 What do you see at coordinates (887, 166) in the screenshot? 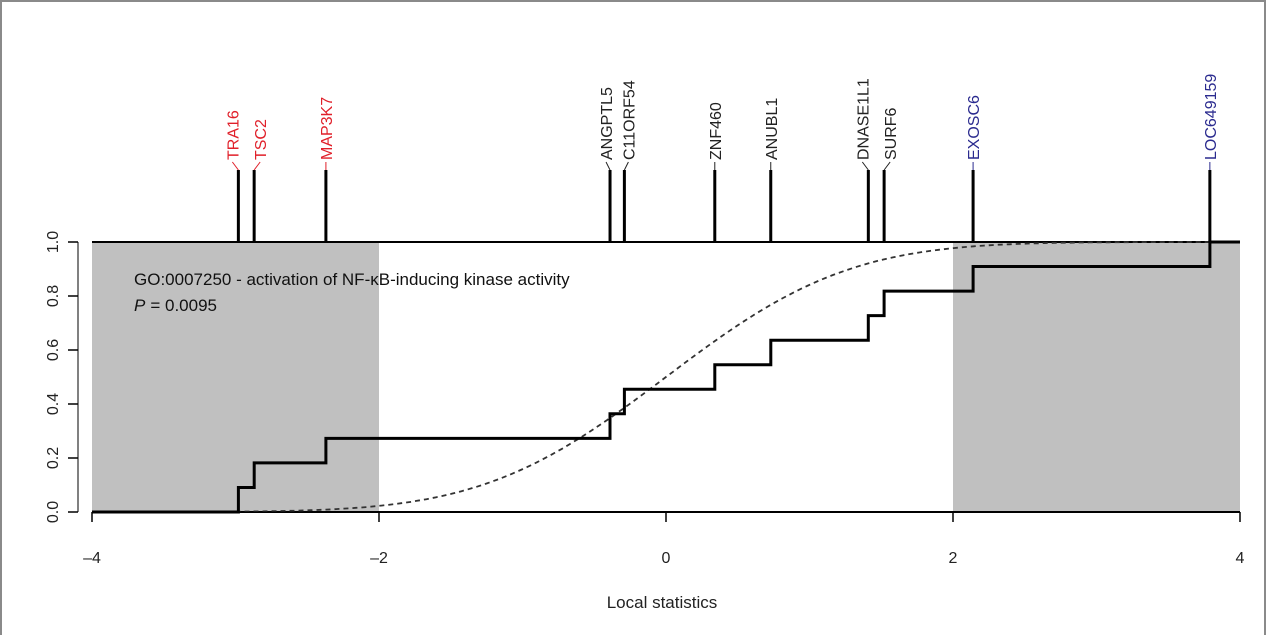
I see `gene-leader-surf6` at bounding box center [887, 166].